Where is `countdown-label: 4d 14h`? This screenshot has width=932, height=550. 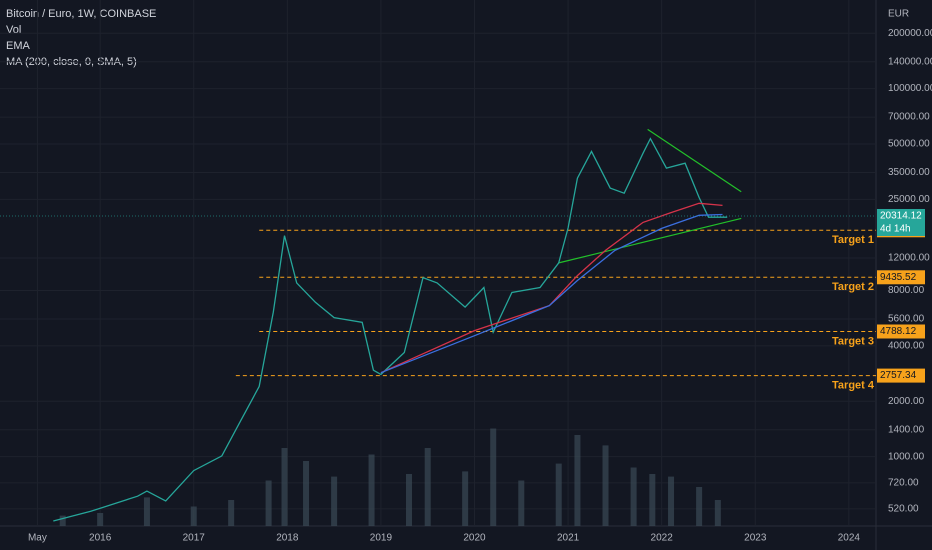 countdown-label: 4d 14h is located at coordinates (895, 229).